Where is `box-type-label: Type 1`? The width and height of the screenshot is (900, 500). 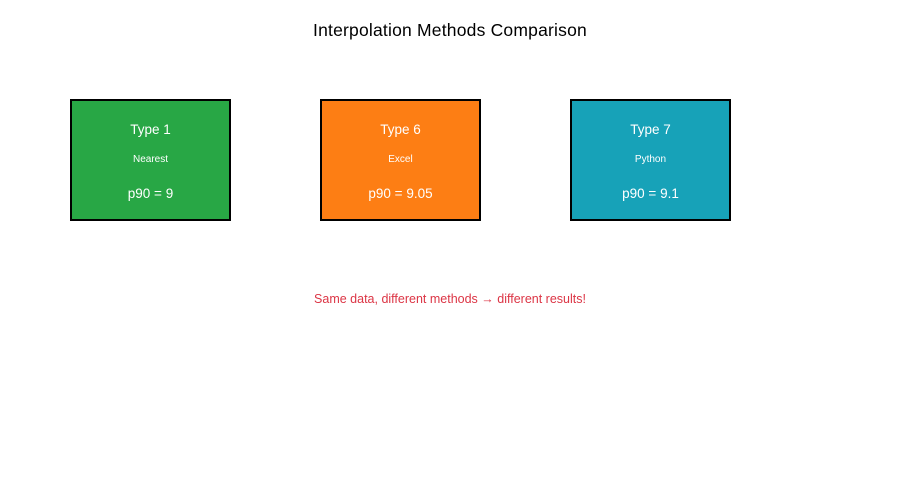 box-type-label: Type 1 is located at coordinates (150, 129).